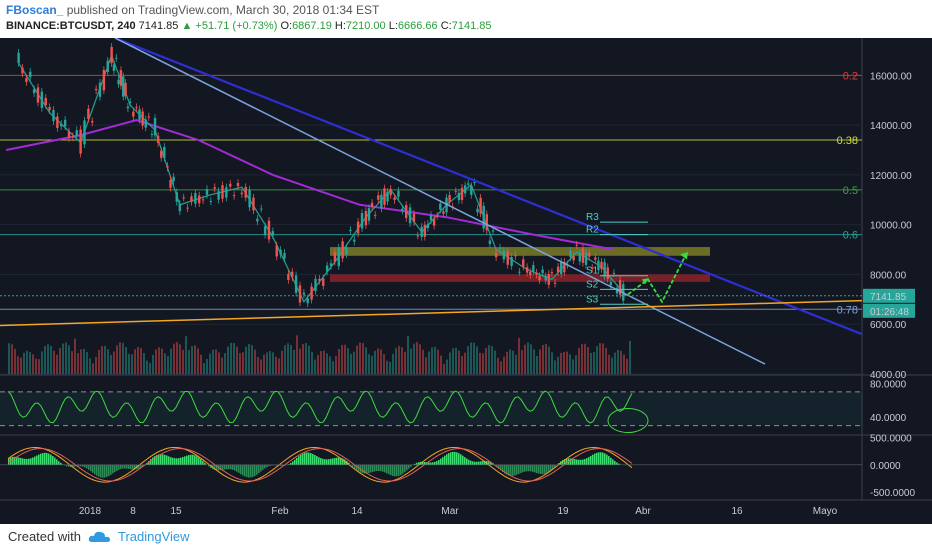 The image size is (932, 550). I want to click on support-trendline, so click(431, 313).